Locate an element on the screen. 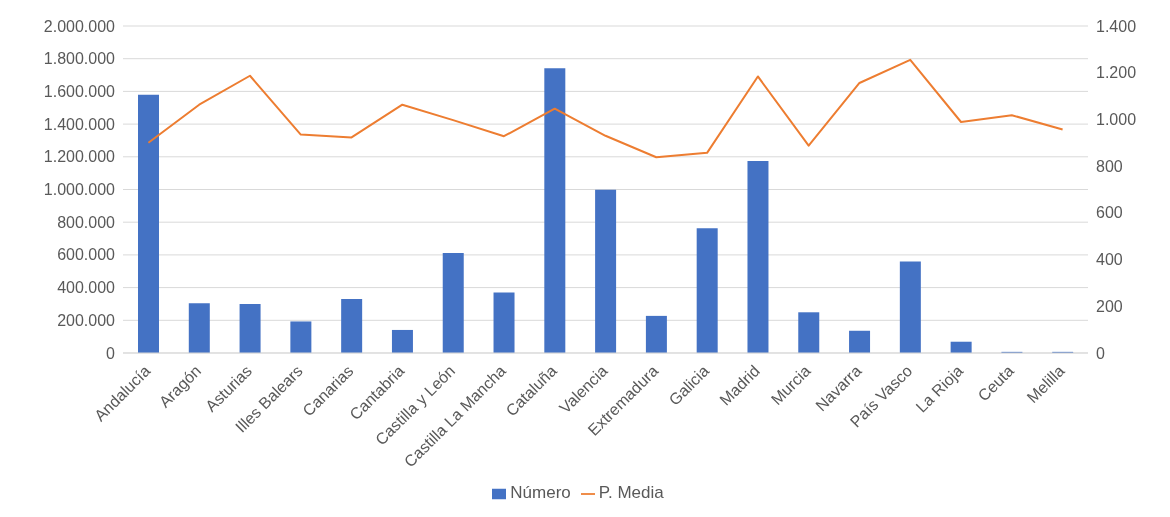  y2-tick-label: 200 is located at coordinates (1109, 306).